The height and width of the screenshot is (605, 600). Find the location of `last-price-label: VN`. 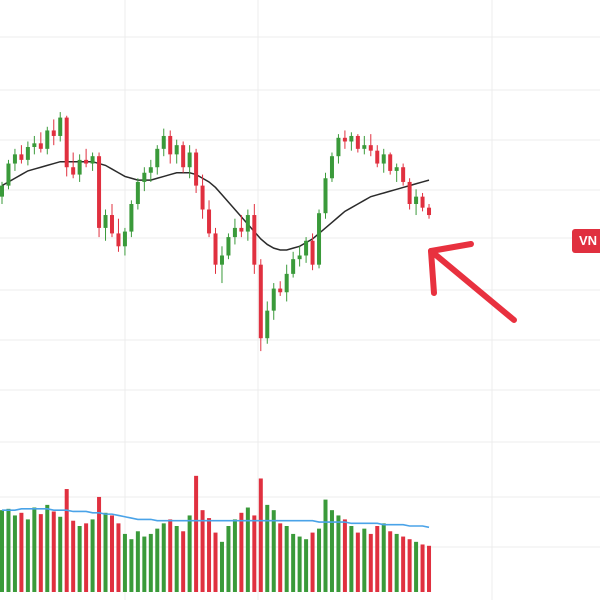

last-price-label: VN is located at coordinates (586, 241).